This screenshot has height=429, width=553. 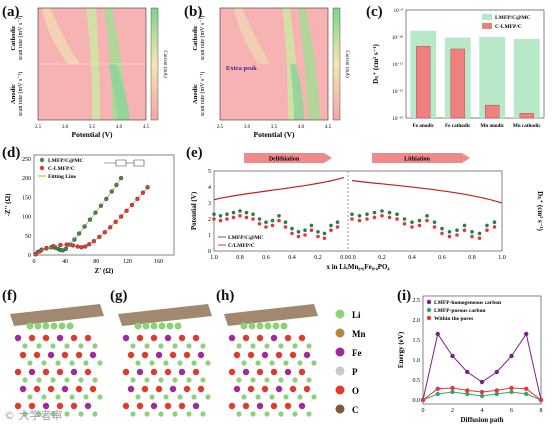 What do you see at coordinates (274, 134) in the screenshot?
I see `xlabel-b: Potential (V)` at bounding box center [274, 134].